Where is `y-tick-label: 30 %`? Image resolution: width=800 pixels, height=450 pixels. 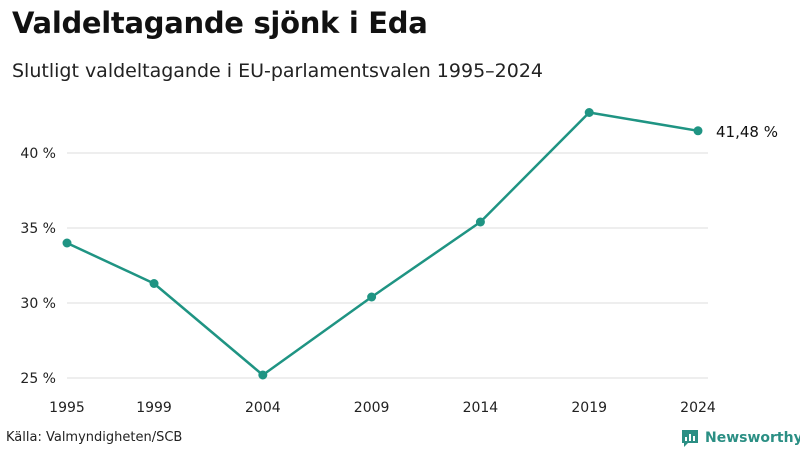
y-tick-label: 30 % is located at coordinates (38, 304).